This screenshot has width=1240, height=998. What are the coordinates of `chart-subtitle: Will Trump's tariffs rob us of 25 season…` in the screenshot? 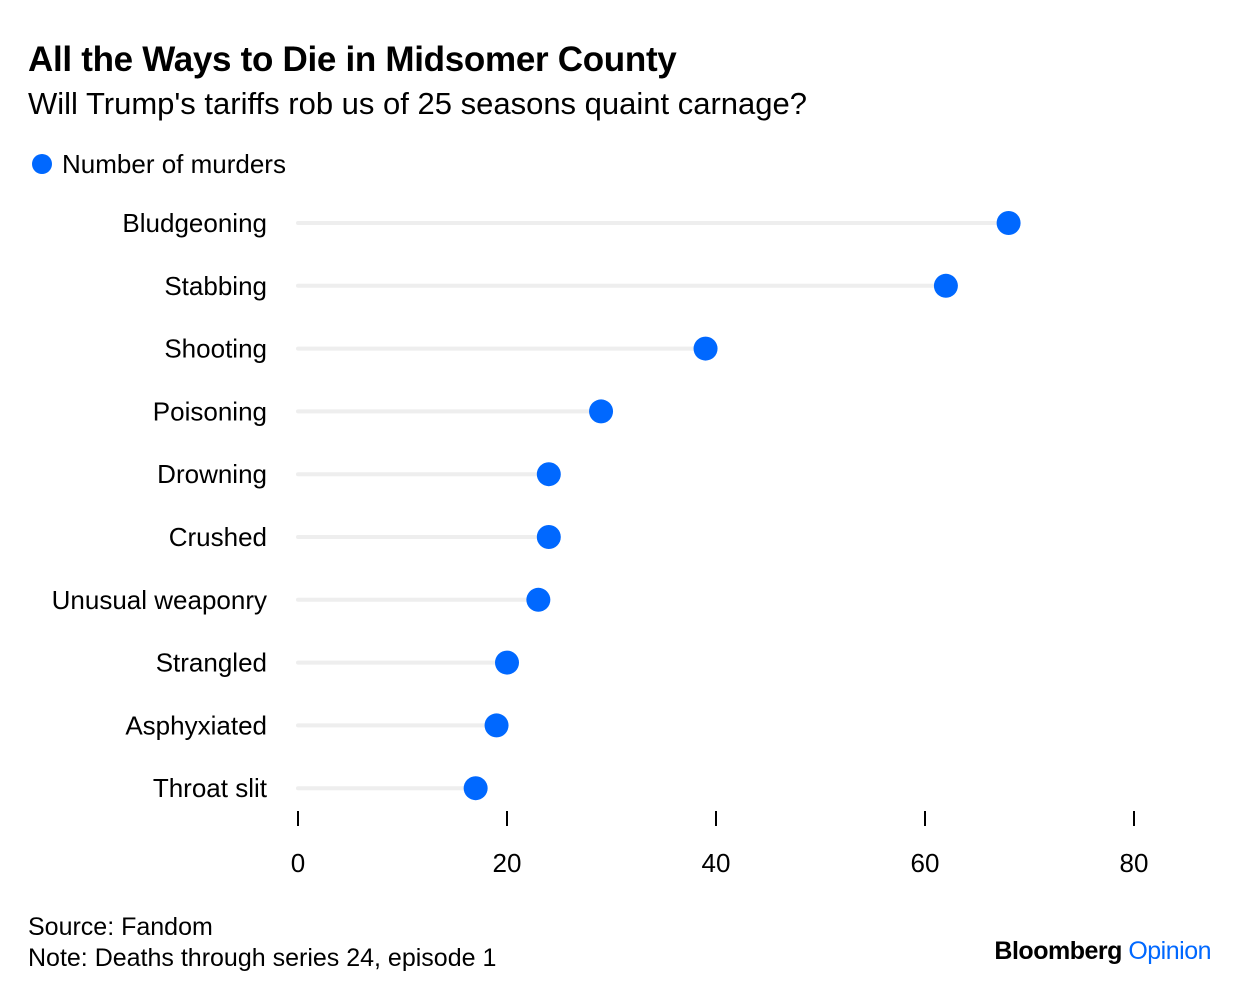 It's located at (418, 103).